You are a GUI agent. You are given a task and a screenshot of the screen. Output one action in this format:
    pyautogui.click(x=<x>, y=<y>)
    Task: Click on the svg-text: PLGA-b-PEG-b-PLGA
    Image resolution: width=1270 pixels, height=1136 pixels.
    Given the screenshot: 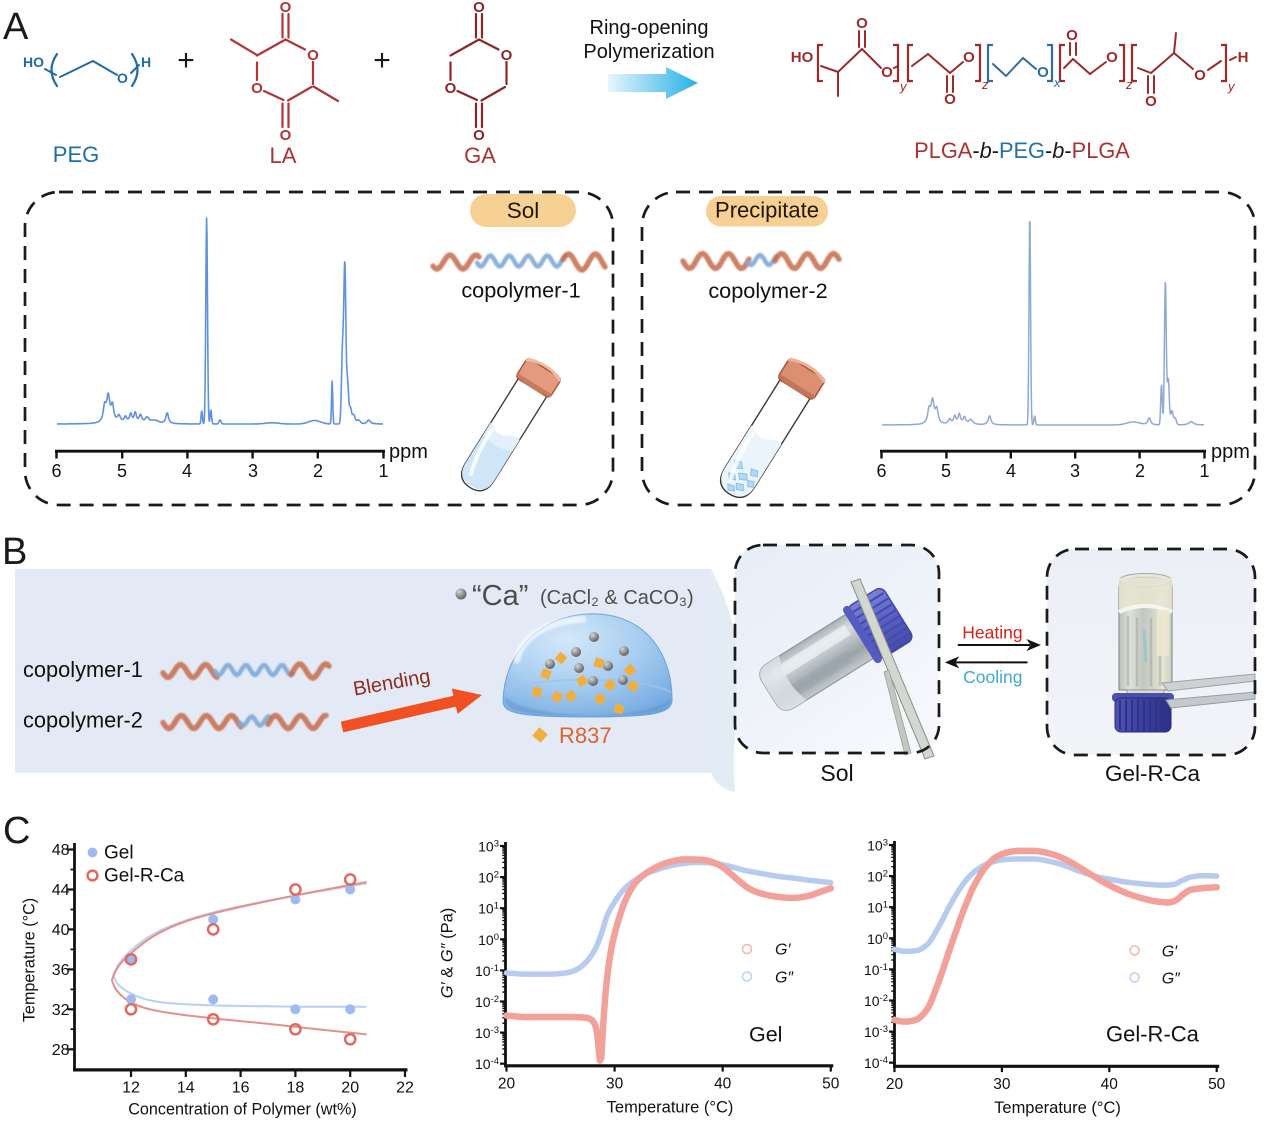 What is the action you would take?
    pyautogui.click(x=1022, y=150)
    